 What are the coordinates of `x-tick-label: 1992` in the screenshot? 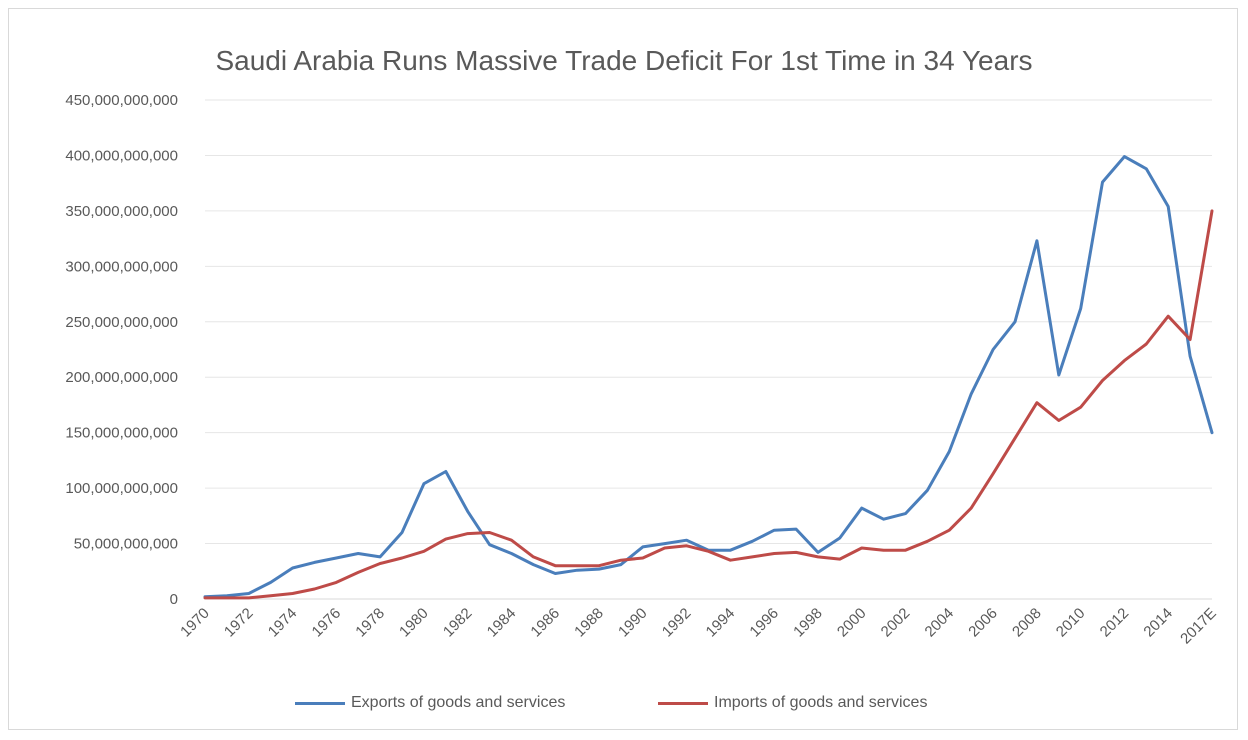 It's located at (677, 623).